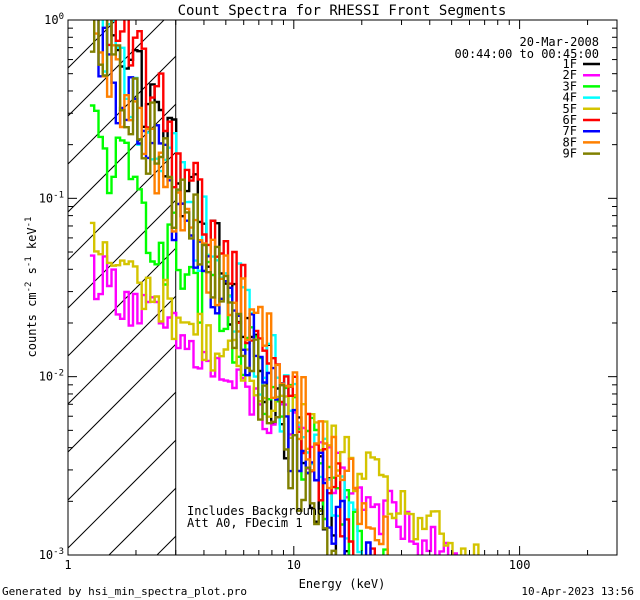 This screenshot has height=600, width=640. What do you see at coordinates (51, 376) in the screenshot?
I see `y-tick-label: 10-2` at bounding box center [51, 376].